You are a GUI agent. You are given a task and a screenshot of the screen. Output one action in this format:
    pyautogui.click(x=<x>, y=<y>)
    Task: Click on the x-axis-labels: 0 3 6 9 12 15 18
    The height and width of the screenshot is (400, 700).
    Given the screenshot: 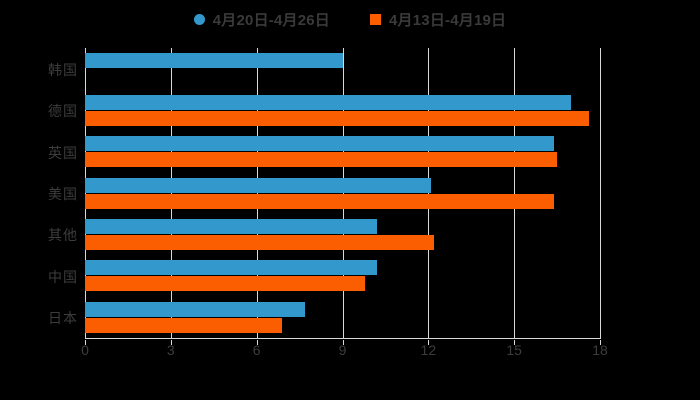 What is the action you would take?
    pyautogui.click(x=344, y=352)
    